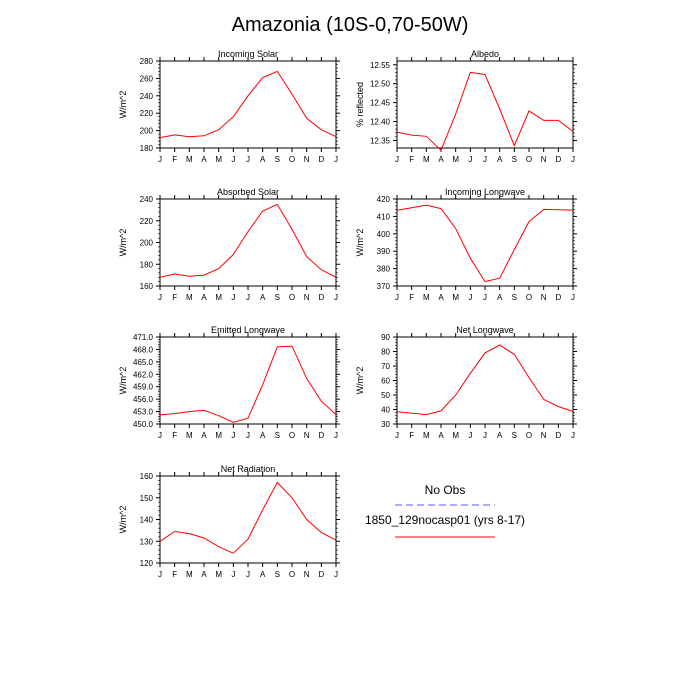  What do you see at coordinates (384, 199) in the screenshot?
I see `y-tick-label: 420` at bounding box center [384, 199].